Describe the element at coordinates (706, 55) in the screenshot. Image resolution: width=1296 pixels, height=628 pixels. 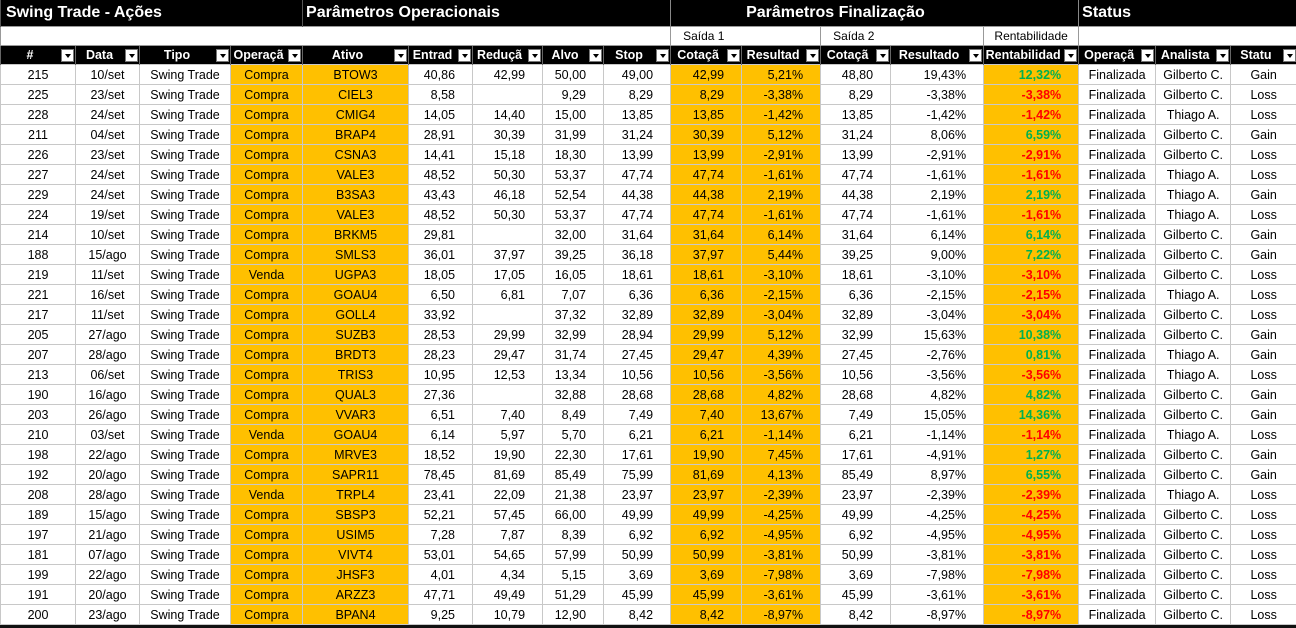
I see `column-header: Cotaçã` at that location.